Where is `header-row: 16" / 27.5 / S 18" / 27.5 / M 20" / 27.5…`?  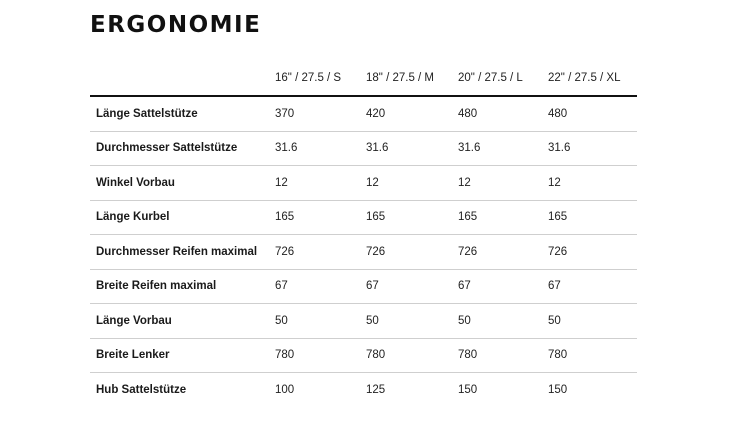 header-row: 16" / 27.5 / S 18" / 27.5 / M 20" / 27.5… is located at coordinates (363, 79).